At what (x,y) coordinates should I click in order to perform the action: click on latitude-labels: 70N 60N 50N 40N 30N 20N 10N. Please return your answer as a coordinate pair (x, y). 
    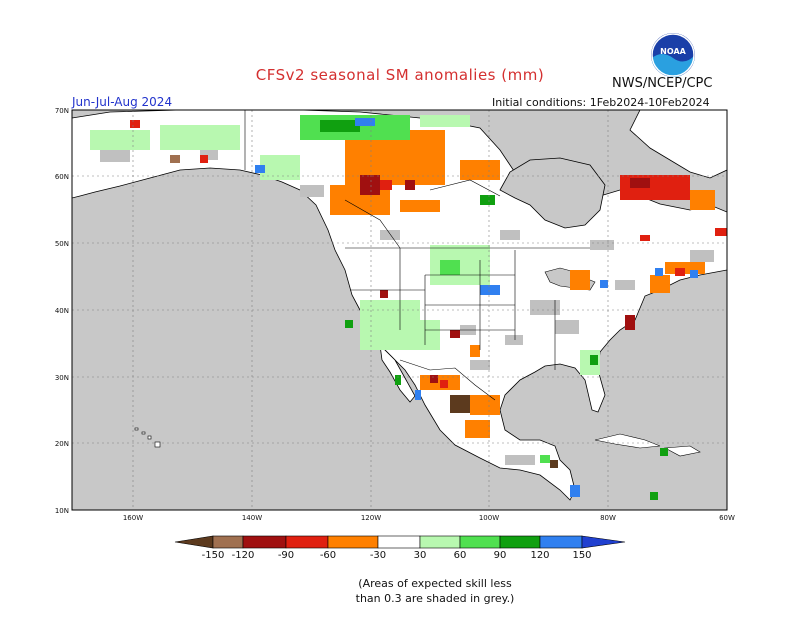
    Looking at the image, I should click on (62, 311).